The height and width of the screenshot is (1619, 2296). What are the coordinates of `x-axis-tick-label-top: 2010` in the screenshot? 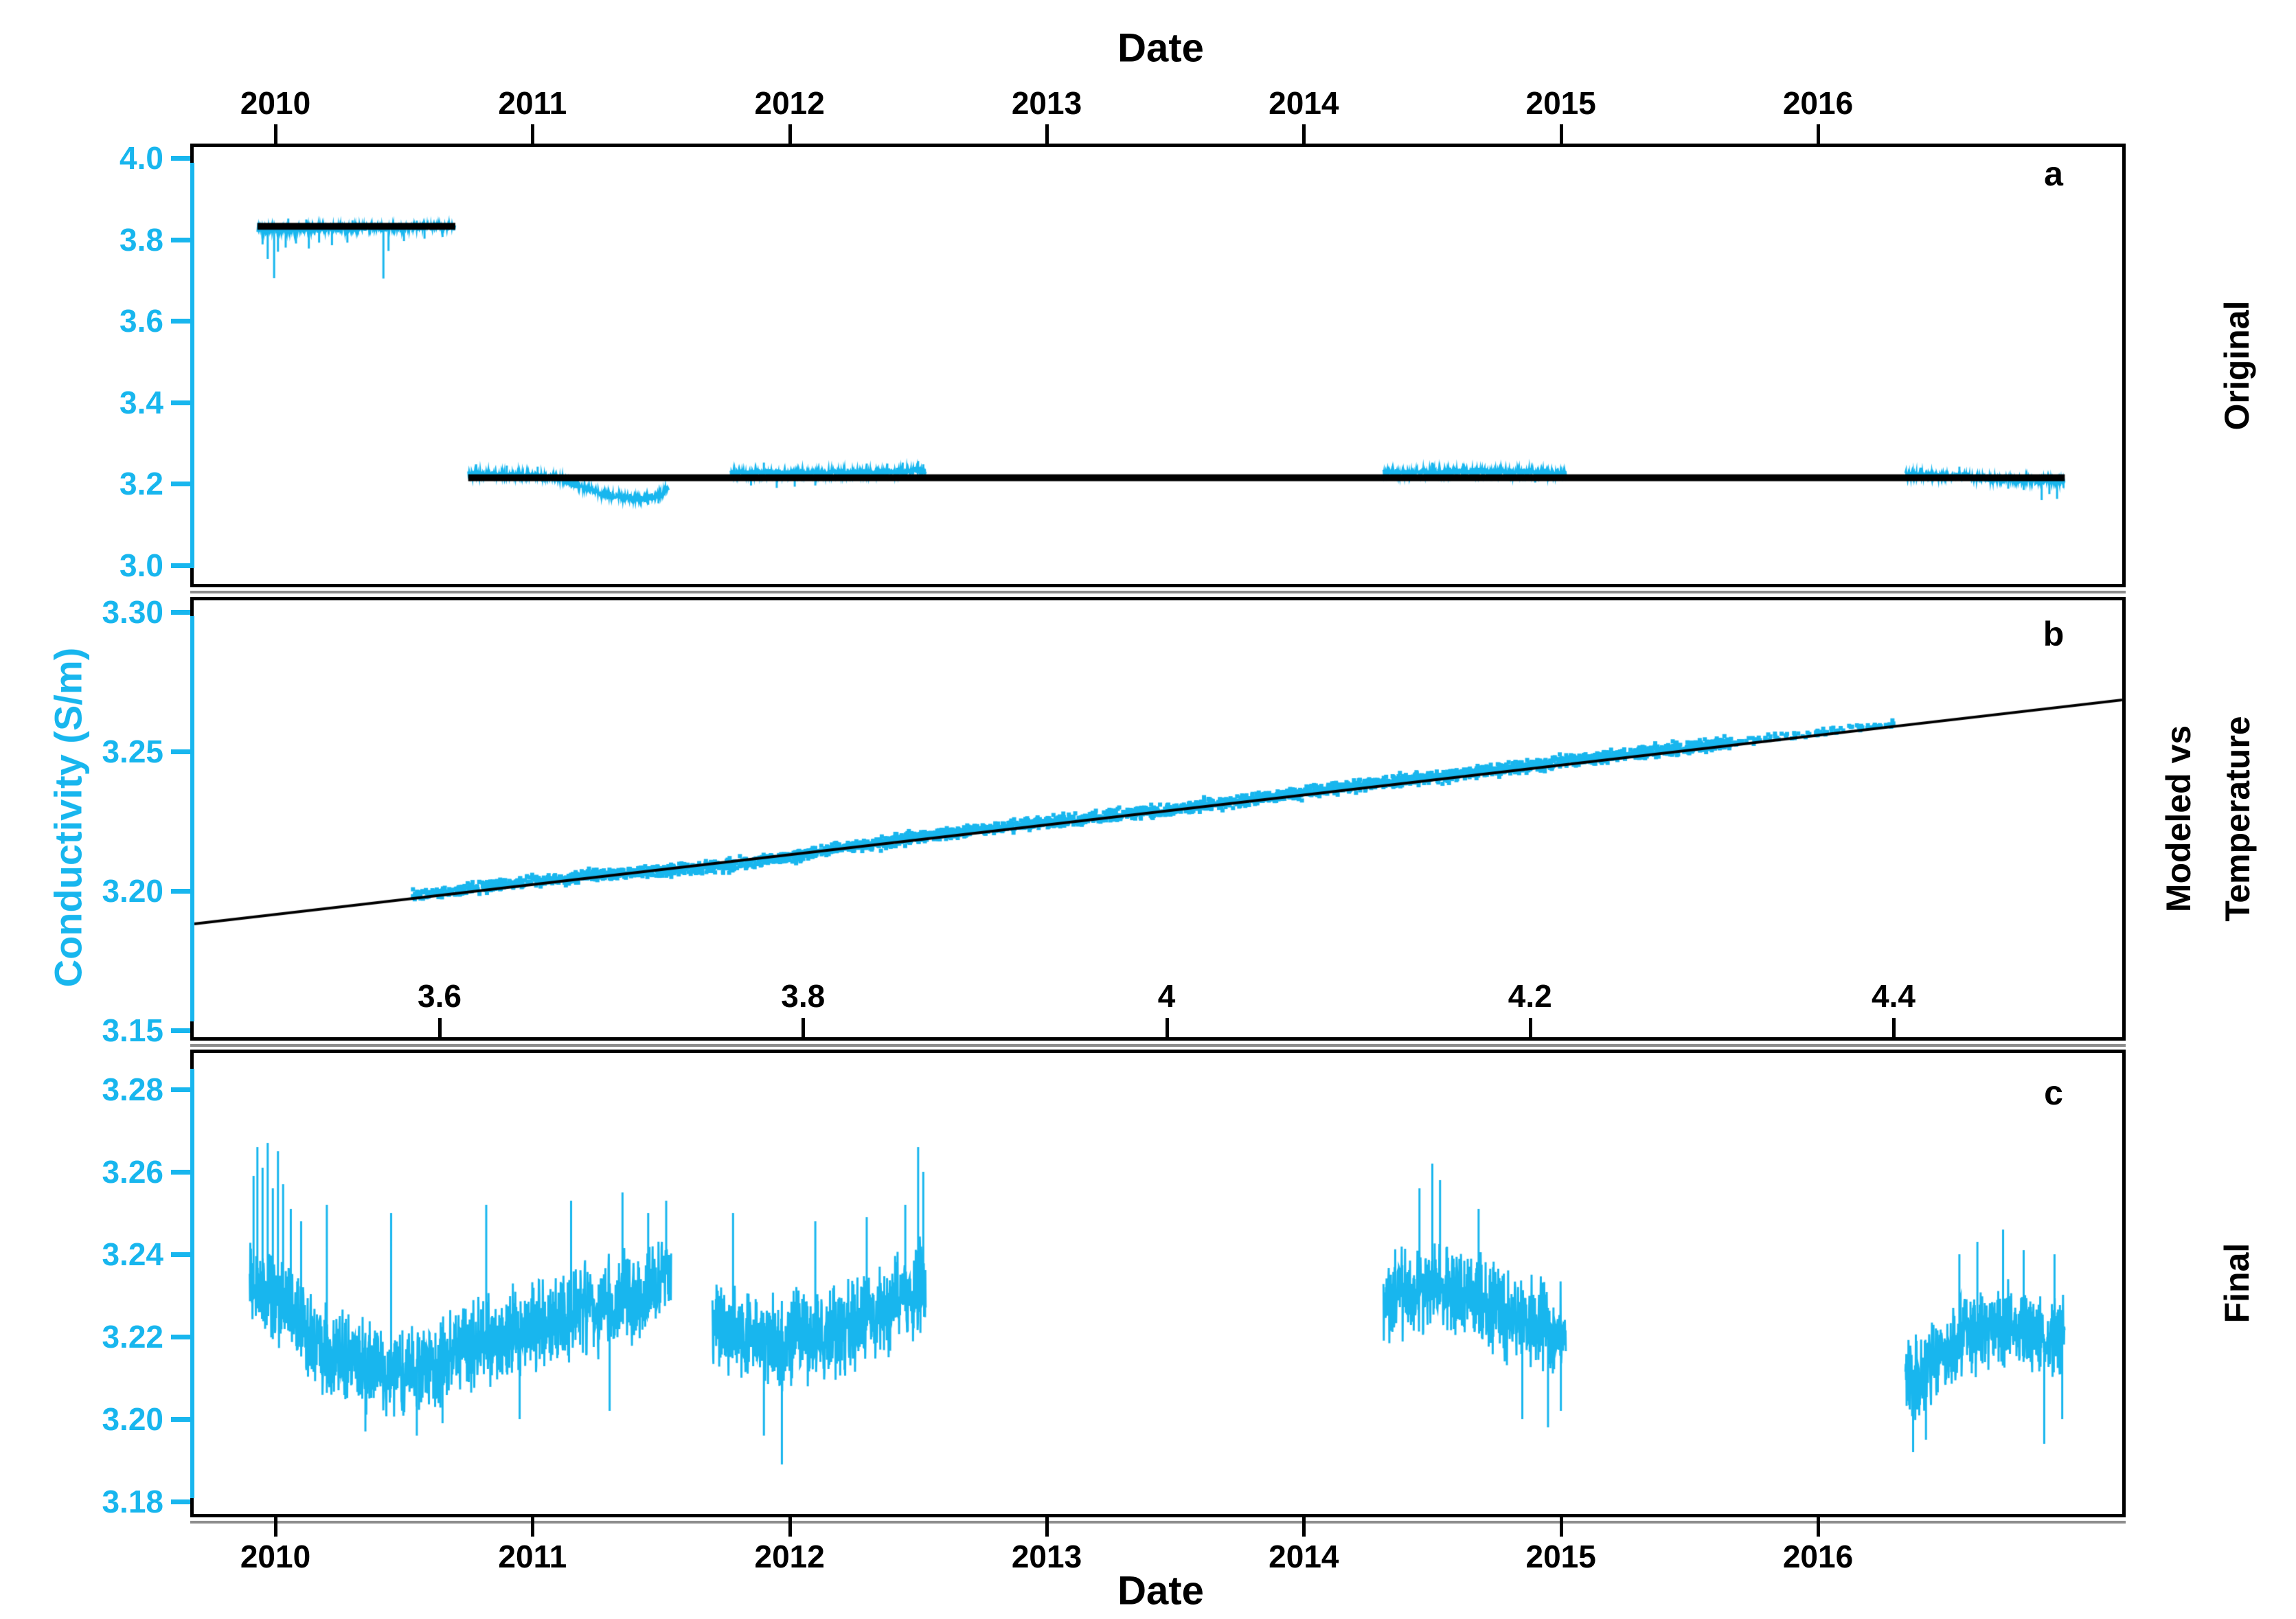 It's located at (275, 103).